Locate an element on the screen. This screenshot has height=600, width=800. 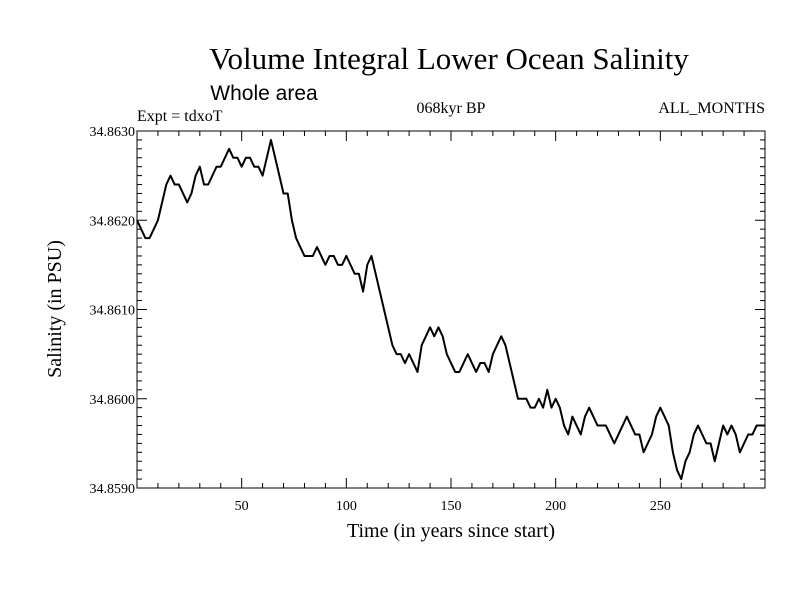
x-tick-label: 250 is located at coordinates (660, 506).